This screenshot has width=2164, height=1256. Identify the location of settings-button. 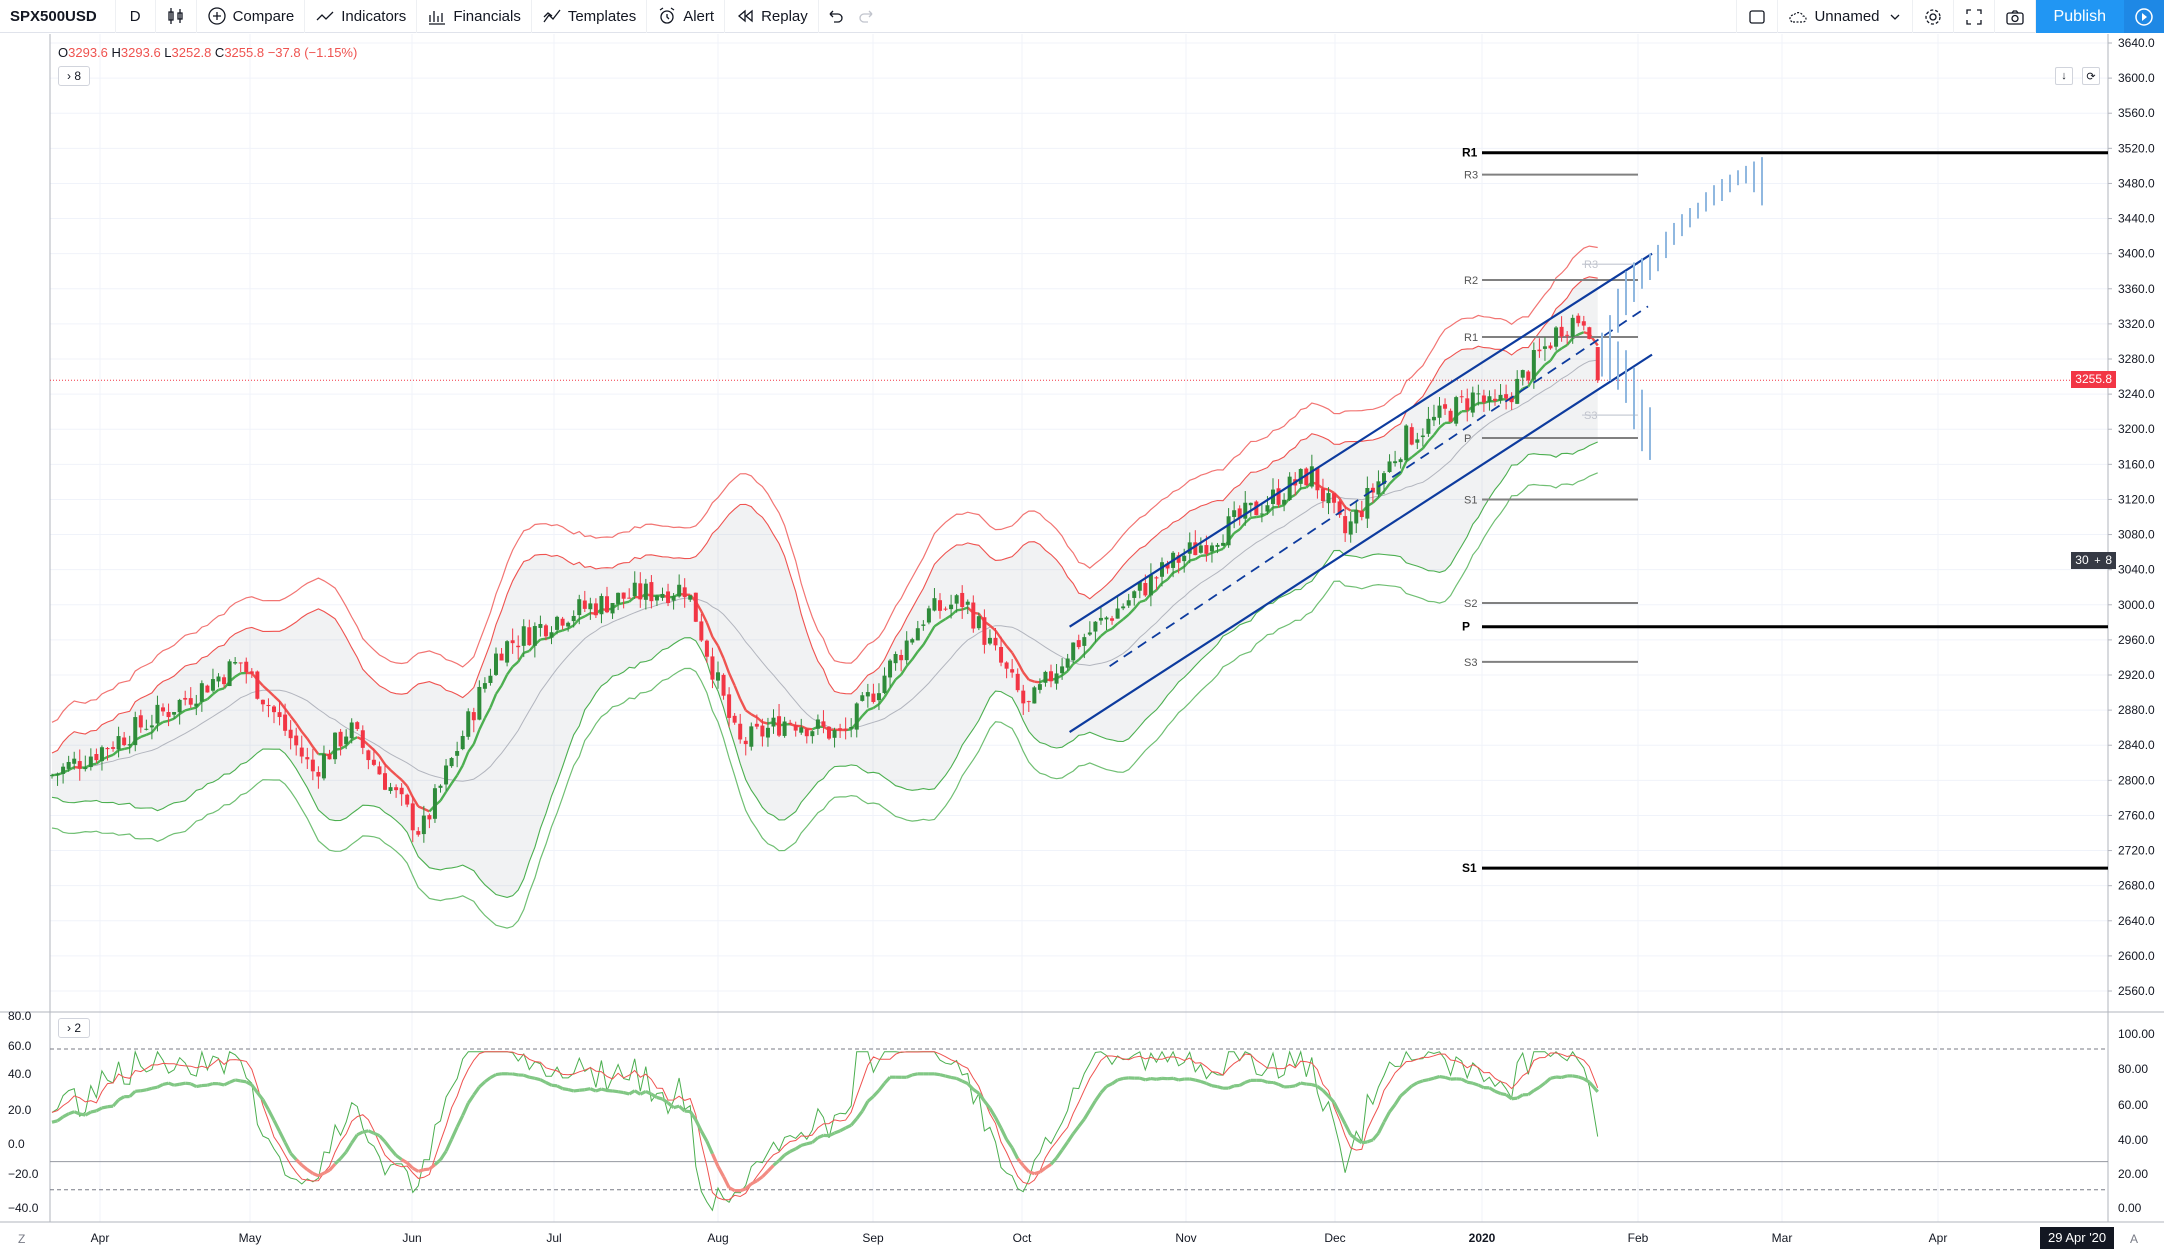
(1933, 16).